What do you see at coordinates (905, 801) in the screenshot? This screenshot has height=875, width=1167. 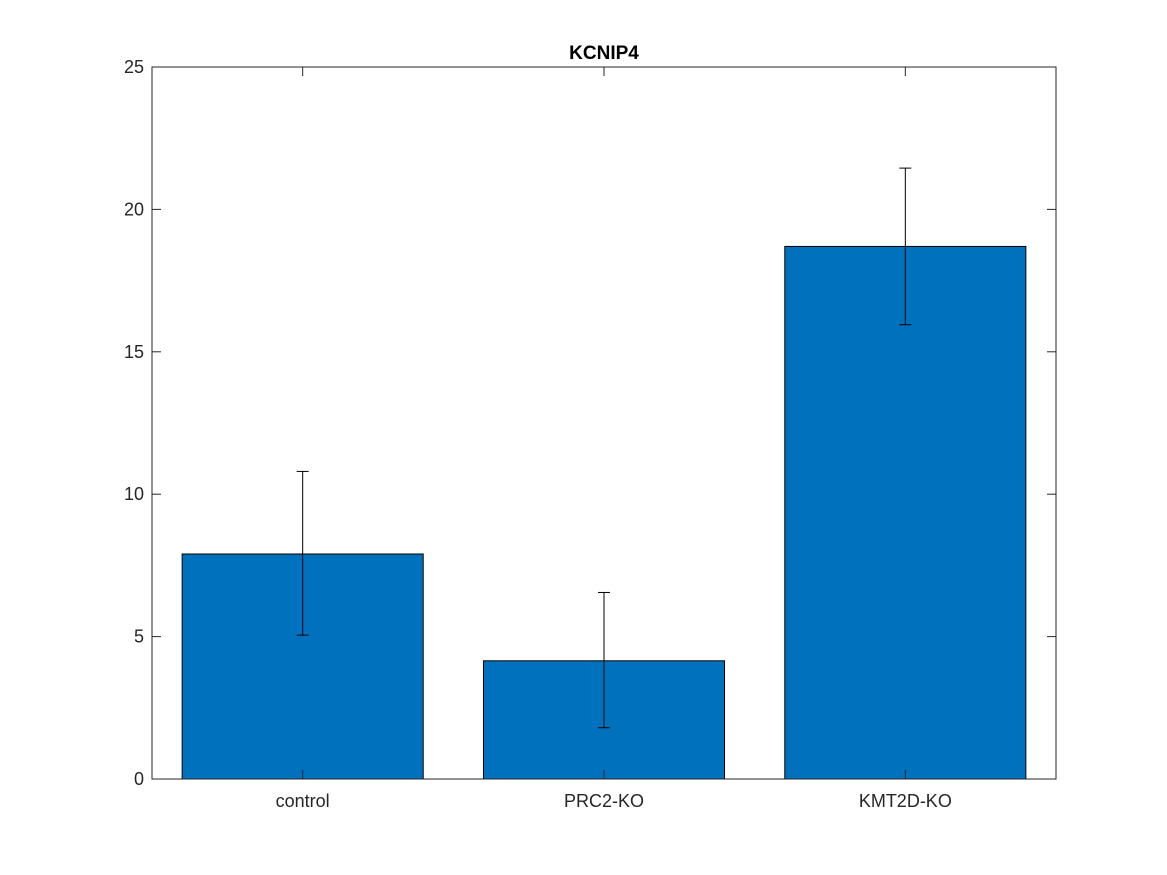 I see `x-tick-label: KMT2D-KO` at bounding box center [905, 801].